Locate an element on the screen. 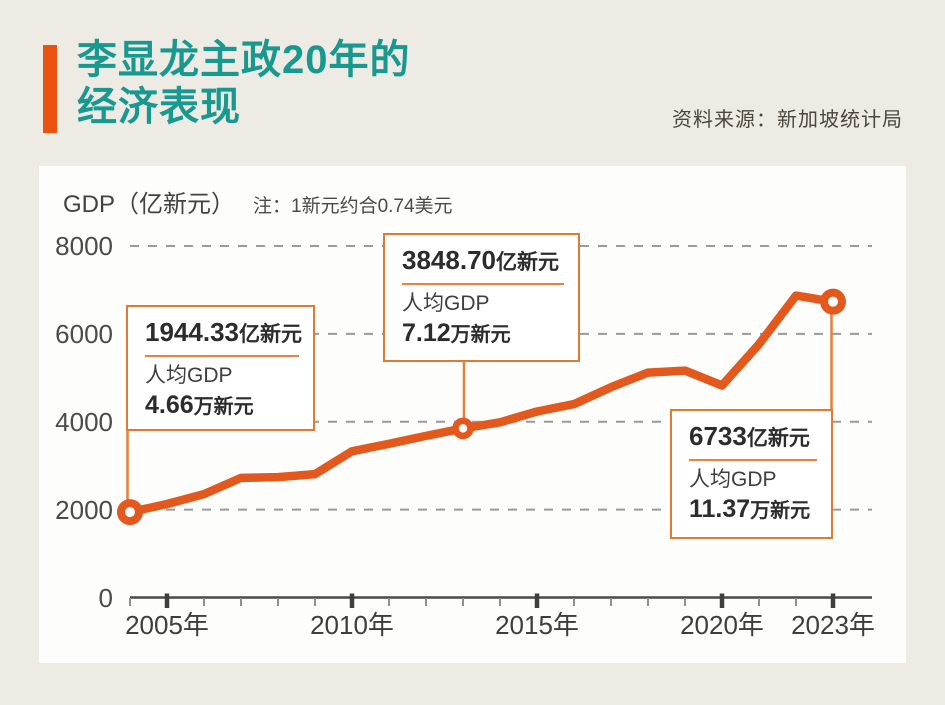  data-point-marker-2013 is located at coordinates (463, 428).